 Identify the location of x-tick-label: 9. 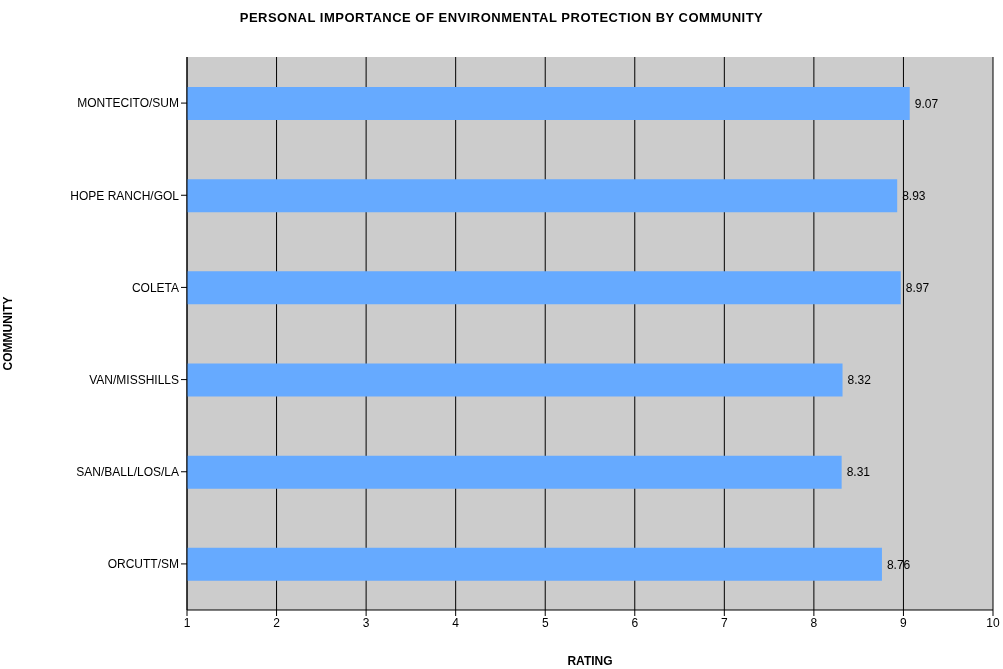
(904, 622).